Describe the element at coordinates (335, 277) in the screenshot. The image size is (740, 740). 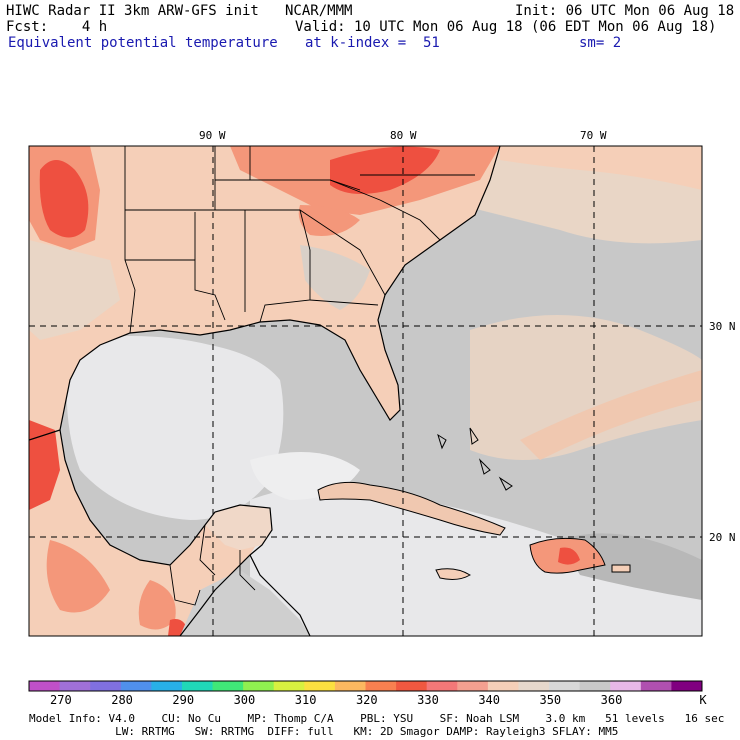
I see `south-georgia-gray` at that location.